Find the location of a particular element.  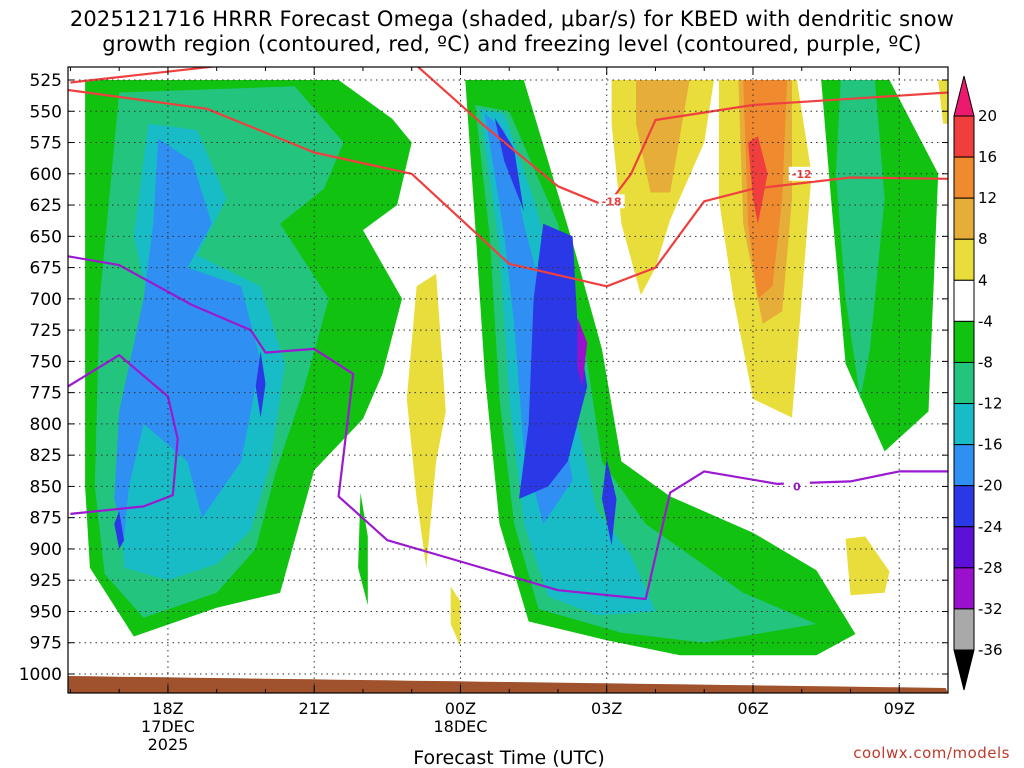

colorbar-label: 16 is located at coordinates (987, 157).